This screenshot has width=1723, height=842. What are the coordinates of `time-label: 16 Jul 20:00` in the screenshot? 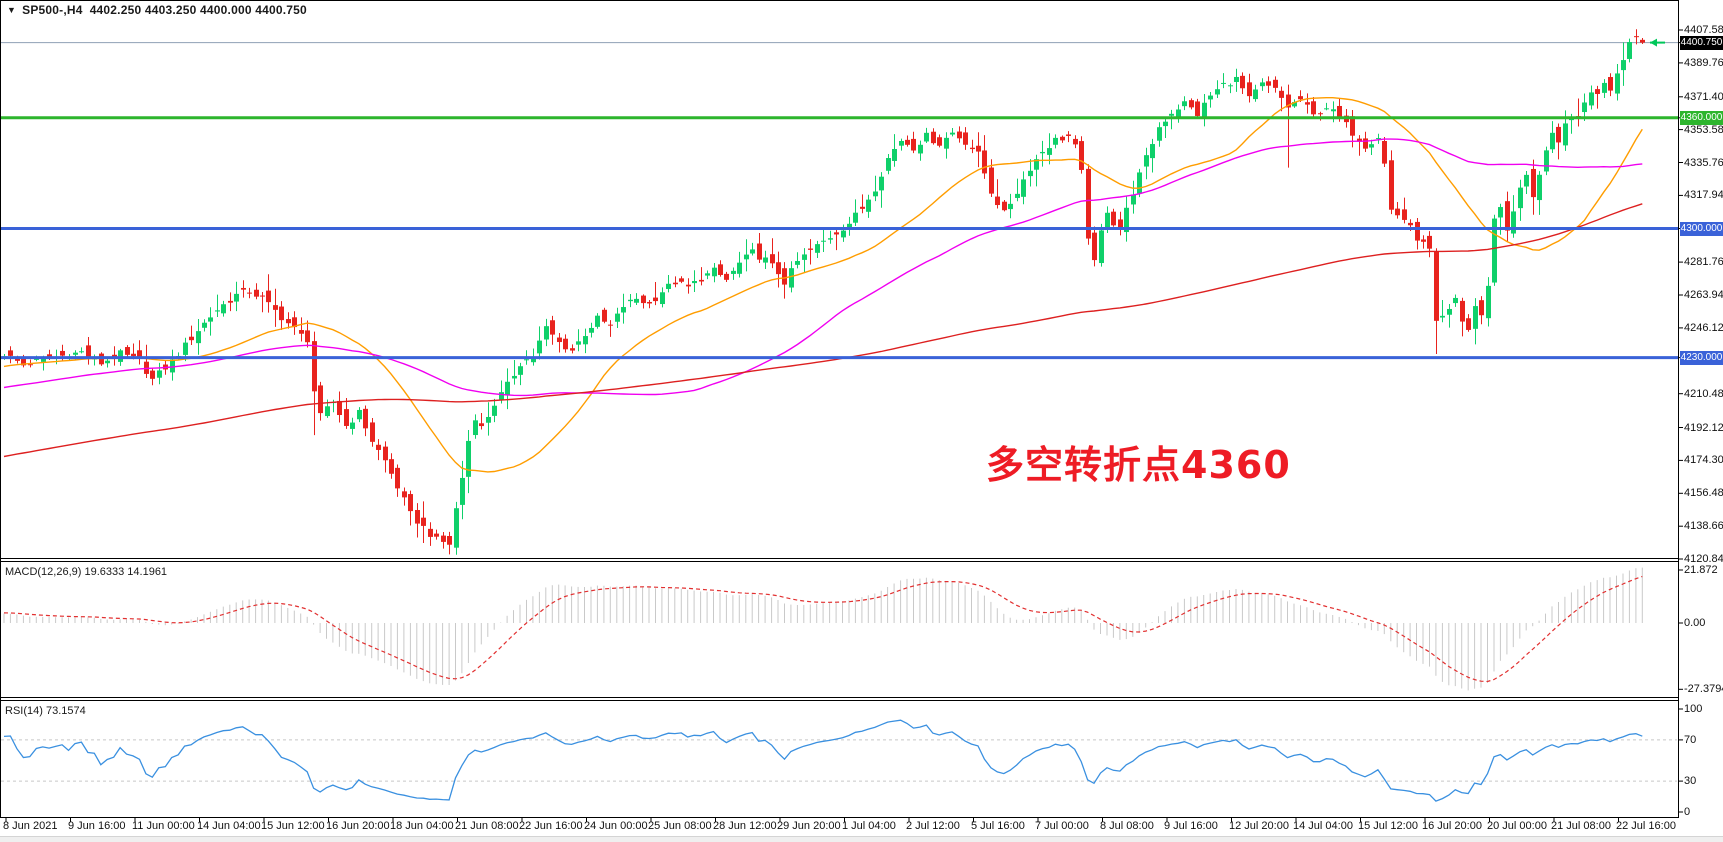 It's located at (1452, 826).